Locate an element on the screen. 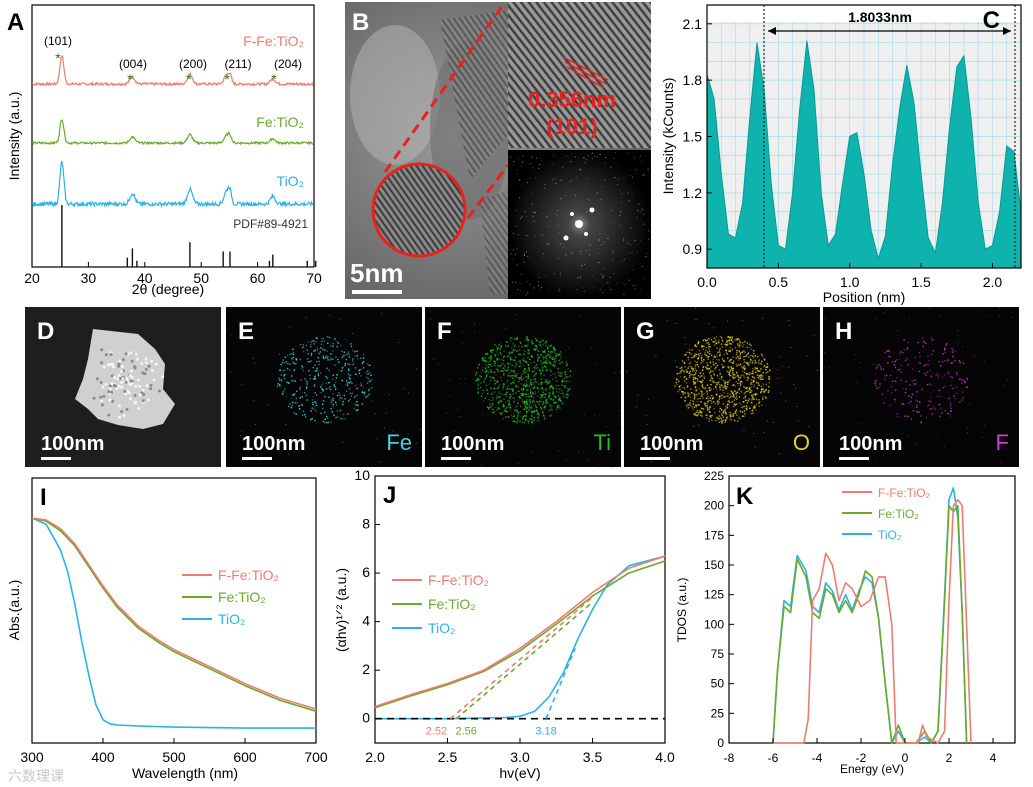 Image resolution: width=1033 pixels, height=787 pixels. fft-spot is located at coordinates (572, 214).